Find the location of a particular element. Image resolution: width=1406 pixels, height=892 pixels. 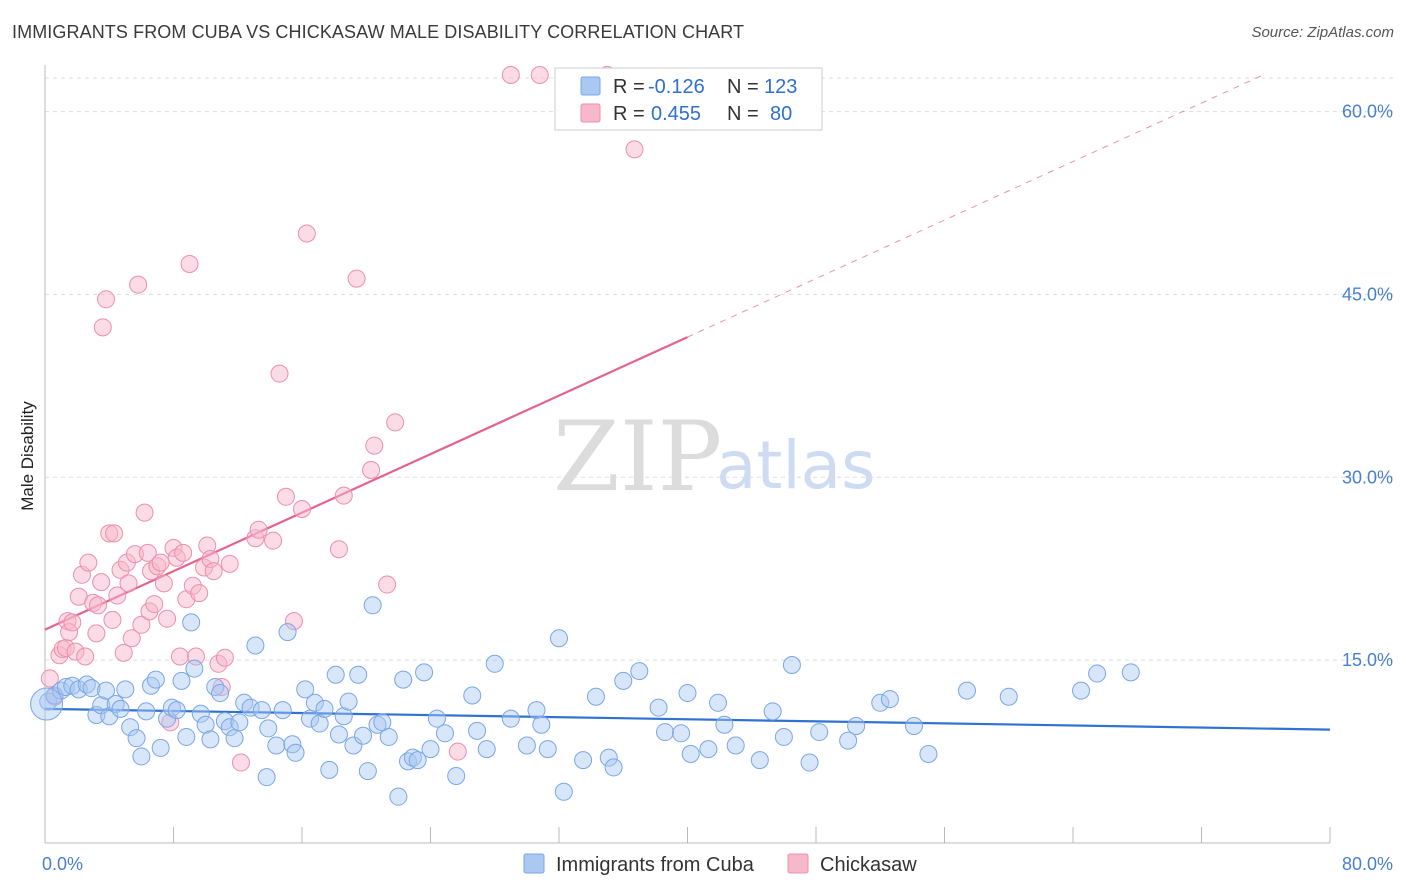

chickasaw-trend-extension is located at coordinates (975, 206).